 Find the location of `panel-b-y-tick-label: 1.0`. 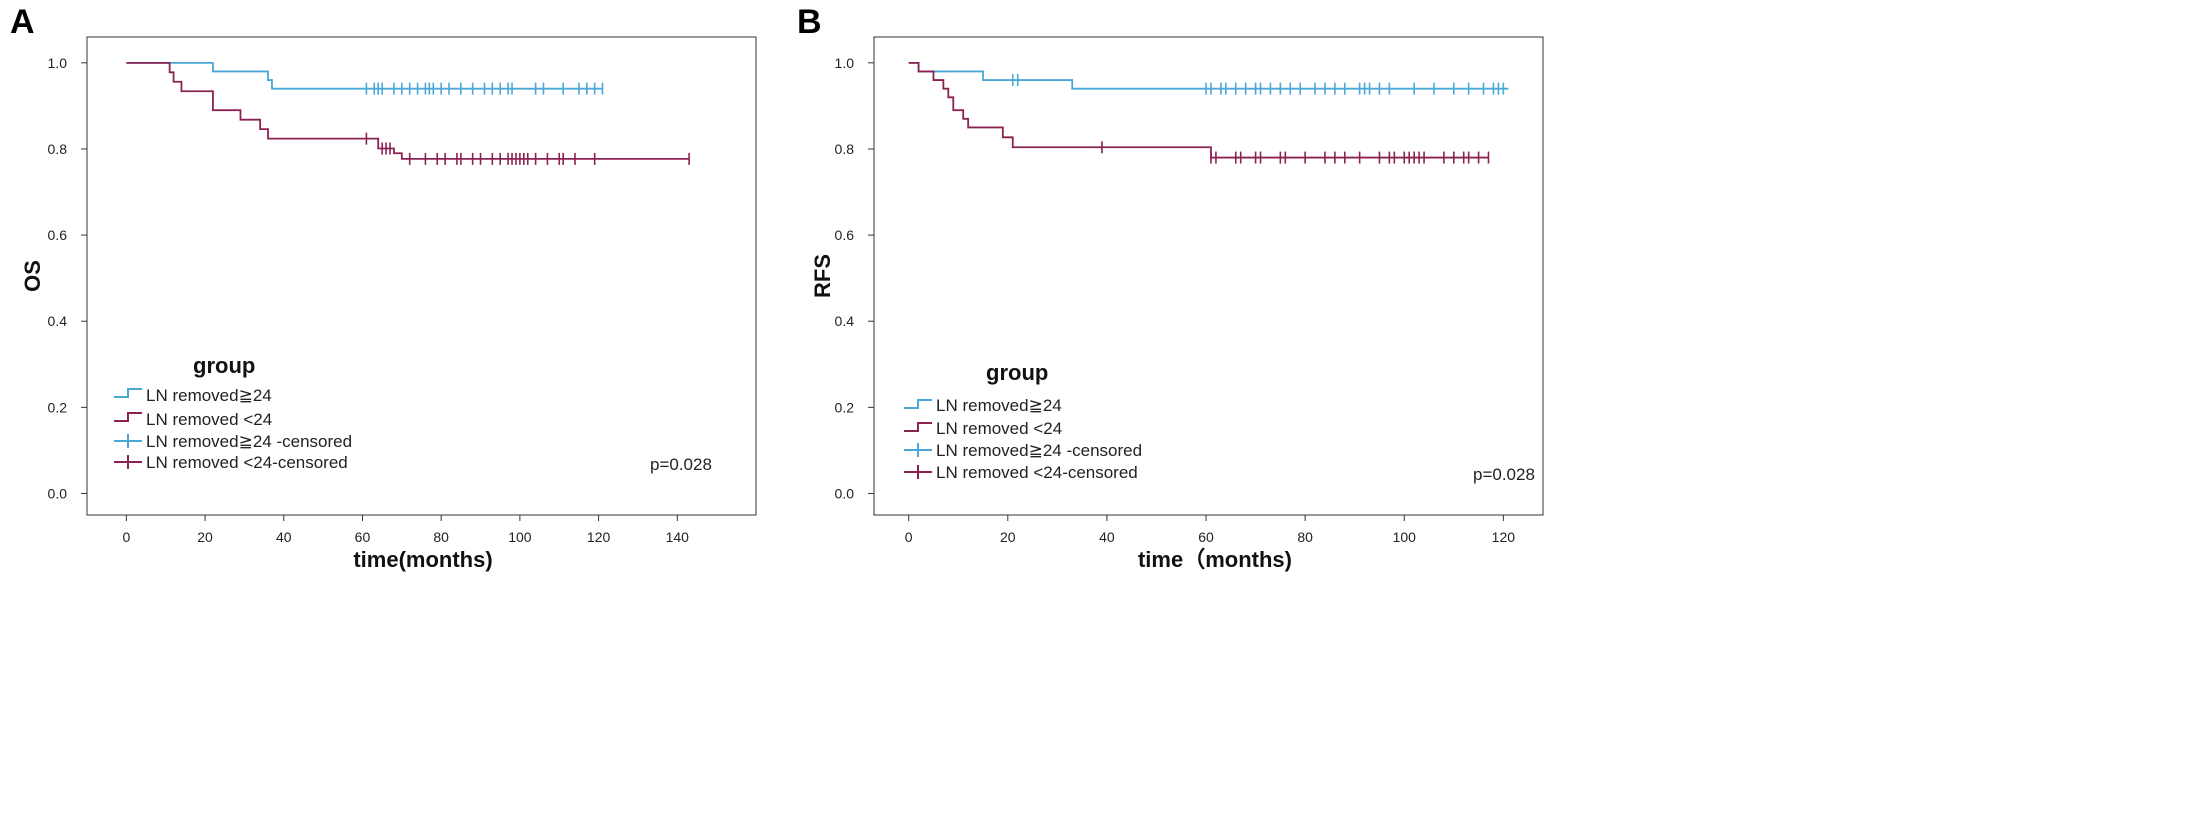

panel-b-y-tick-label: 1.0 is located at coordinates (845, 63).